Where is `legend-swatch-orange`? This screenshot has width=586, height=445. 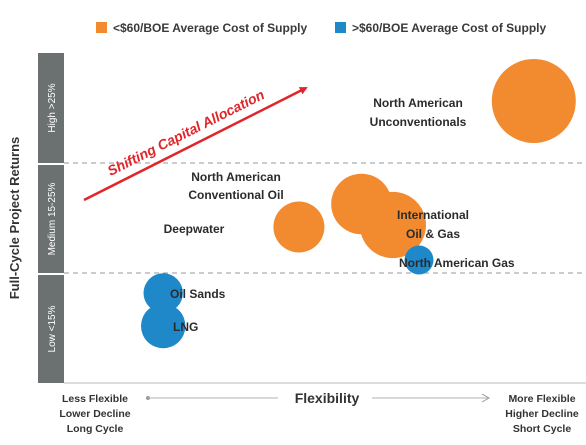 legend-swatch-orange is located at coordinates (101, 27).